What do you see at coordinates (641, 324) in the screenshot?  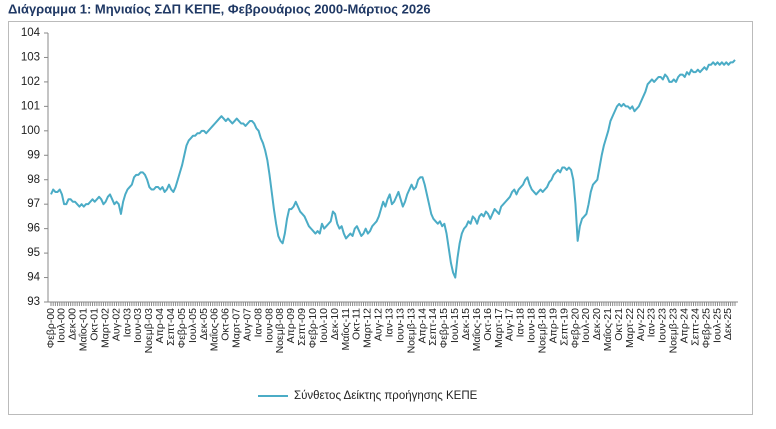 I see `x-tick-label: Αυγ-22` at bounding box center [641, 324].